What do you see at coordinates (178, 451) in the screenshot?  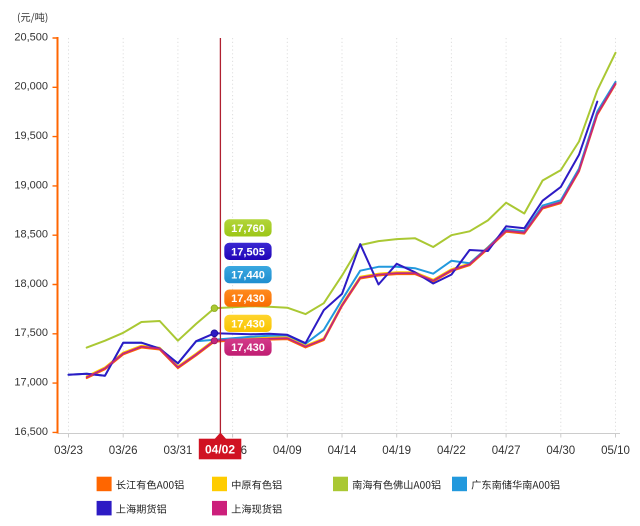 I see `svg-text: 03/31` at bounding box center [178, 451].